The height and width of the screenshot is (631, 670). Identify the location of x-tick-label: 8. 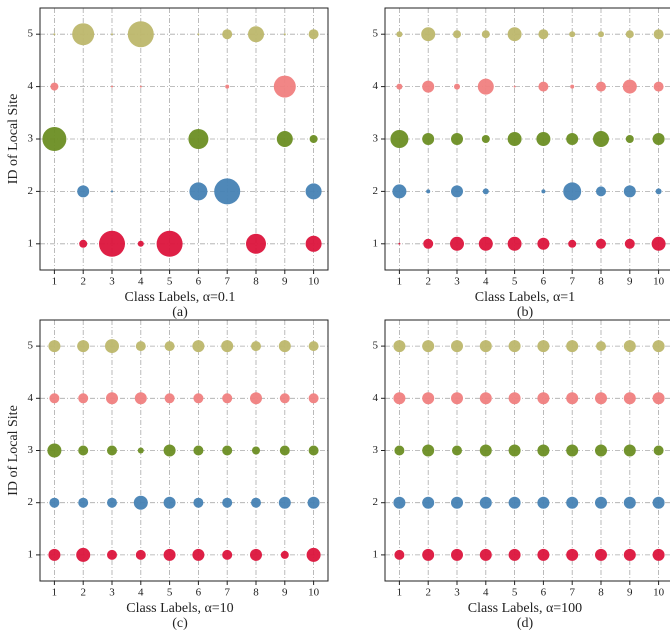
(601, 282).